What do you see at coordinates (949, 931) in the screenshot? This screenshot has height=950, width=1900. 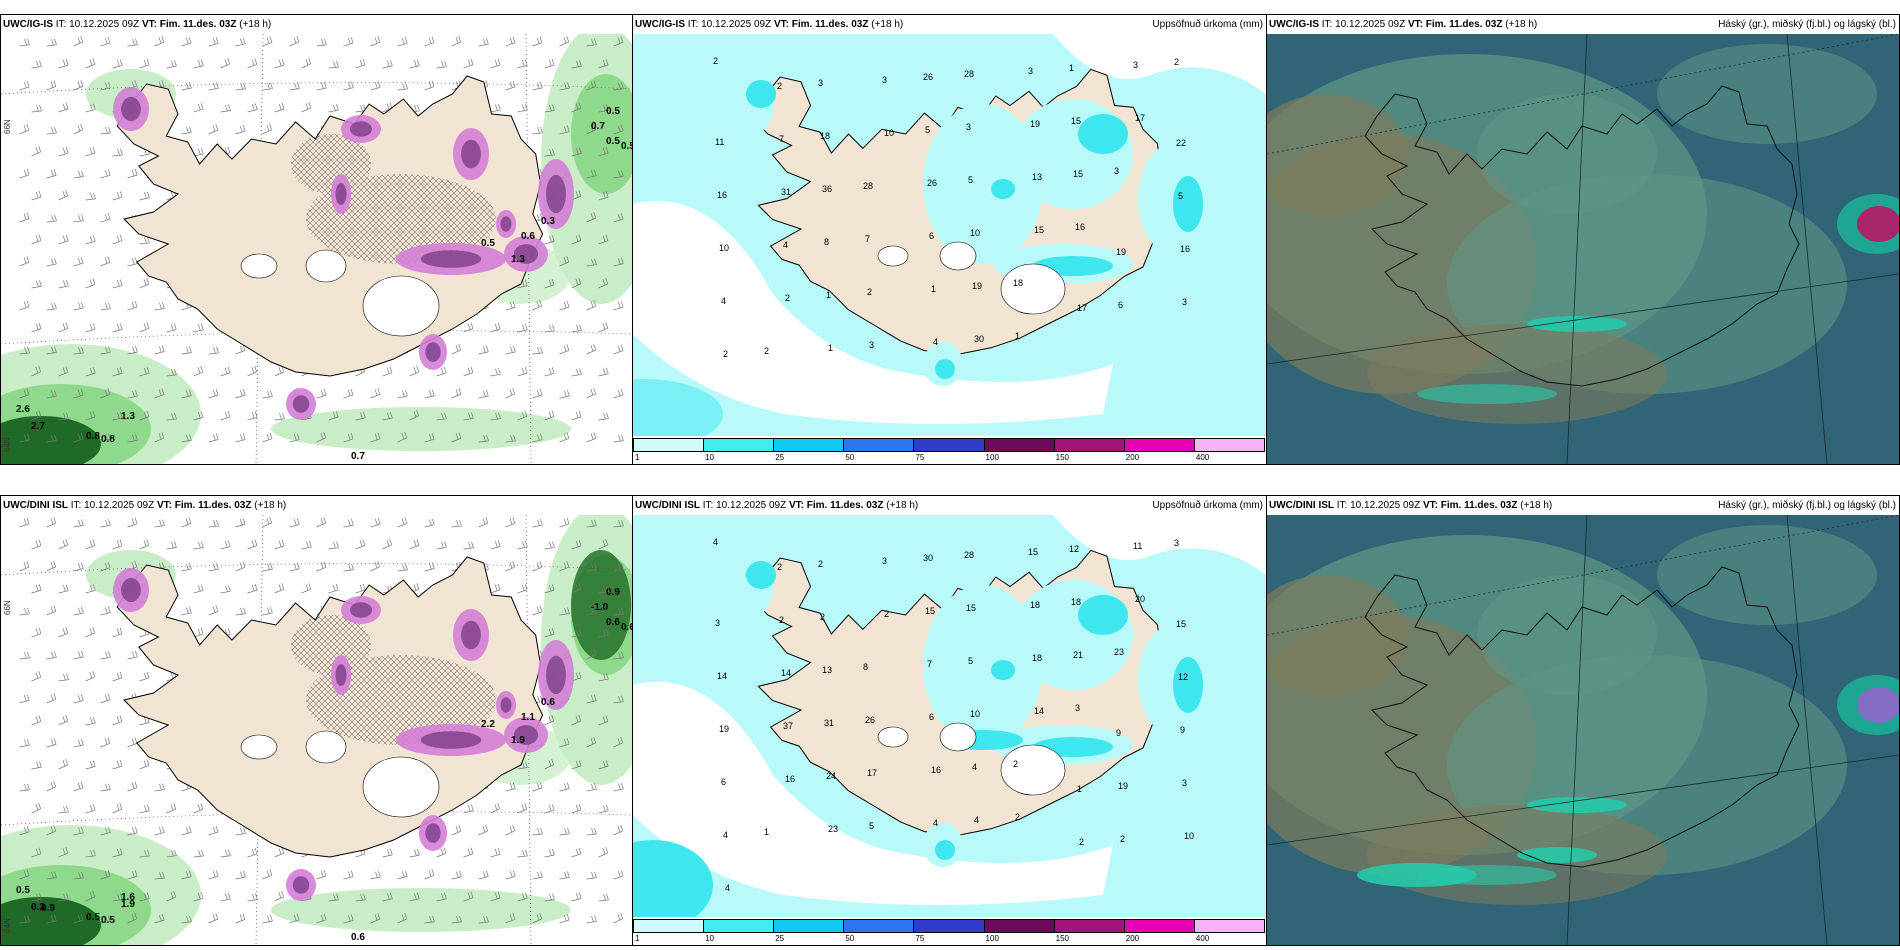 I see `precip-colorbar: 1 10 25 50 75 100 150 200 400` at bounding box center [949, 931].